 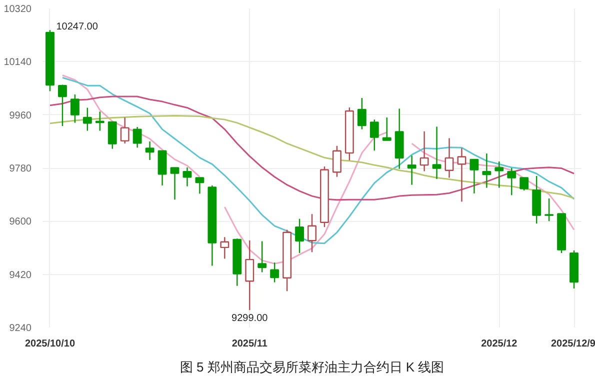 What do you see at coordinates (20, 222) in the screenshot?
I see `y-tick-label: 9600` at bounding box center [20, 222].